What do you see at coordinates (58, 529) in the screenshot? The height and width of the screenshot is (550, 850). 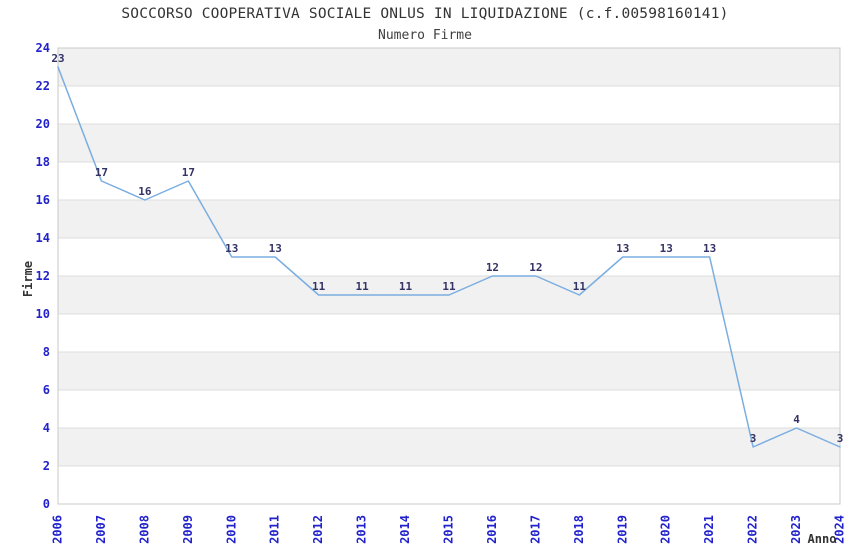 I see `x-tick-label: 2006` at bounding box center [58, 529].